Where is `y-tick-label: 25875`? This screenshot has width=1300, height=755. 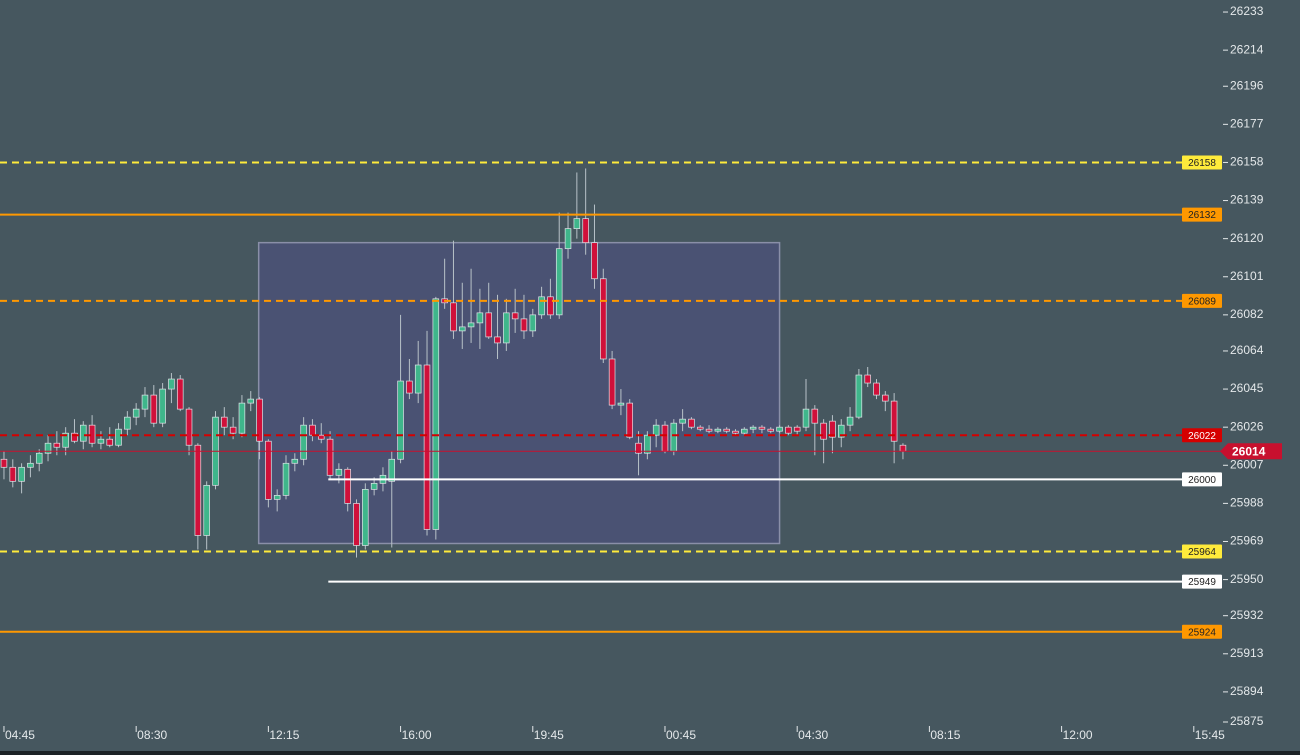 y-tick-label: 25875 is located at coordinates (1247, 721).